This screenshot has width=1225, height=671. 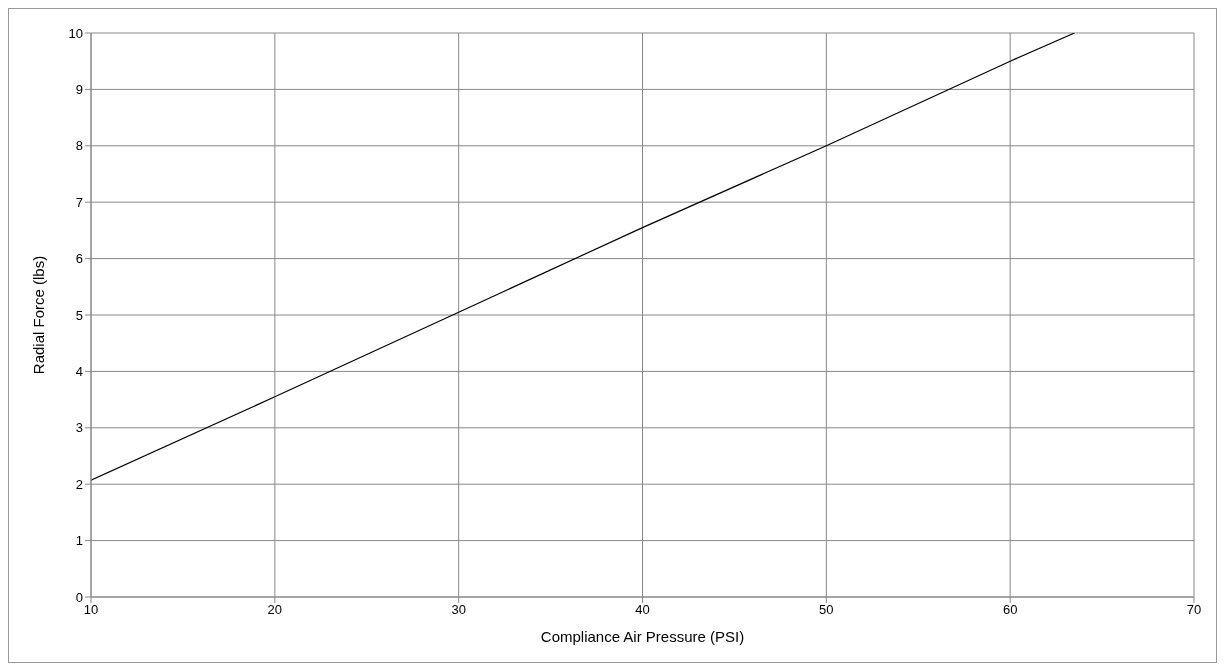 I want to click on y-tick-label: 1, so click(x=79, y=541).